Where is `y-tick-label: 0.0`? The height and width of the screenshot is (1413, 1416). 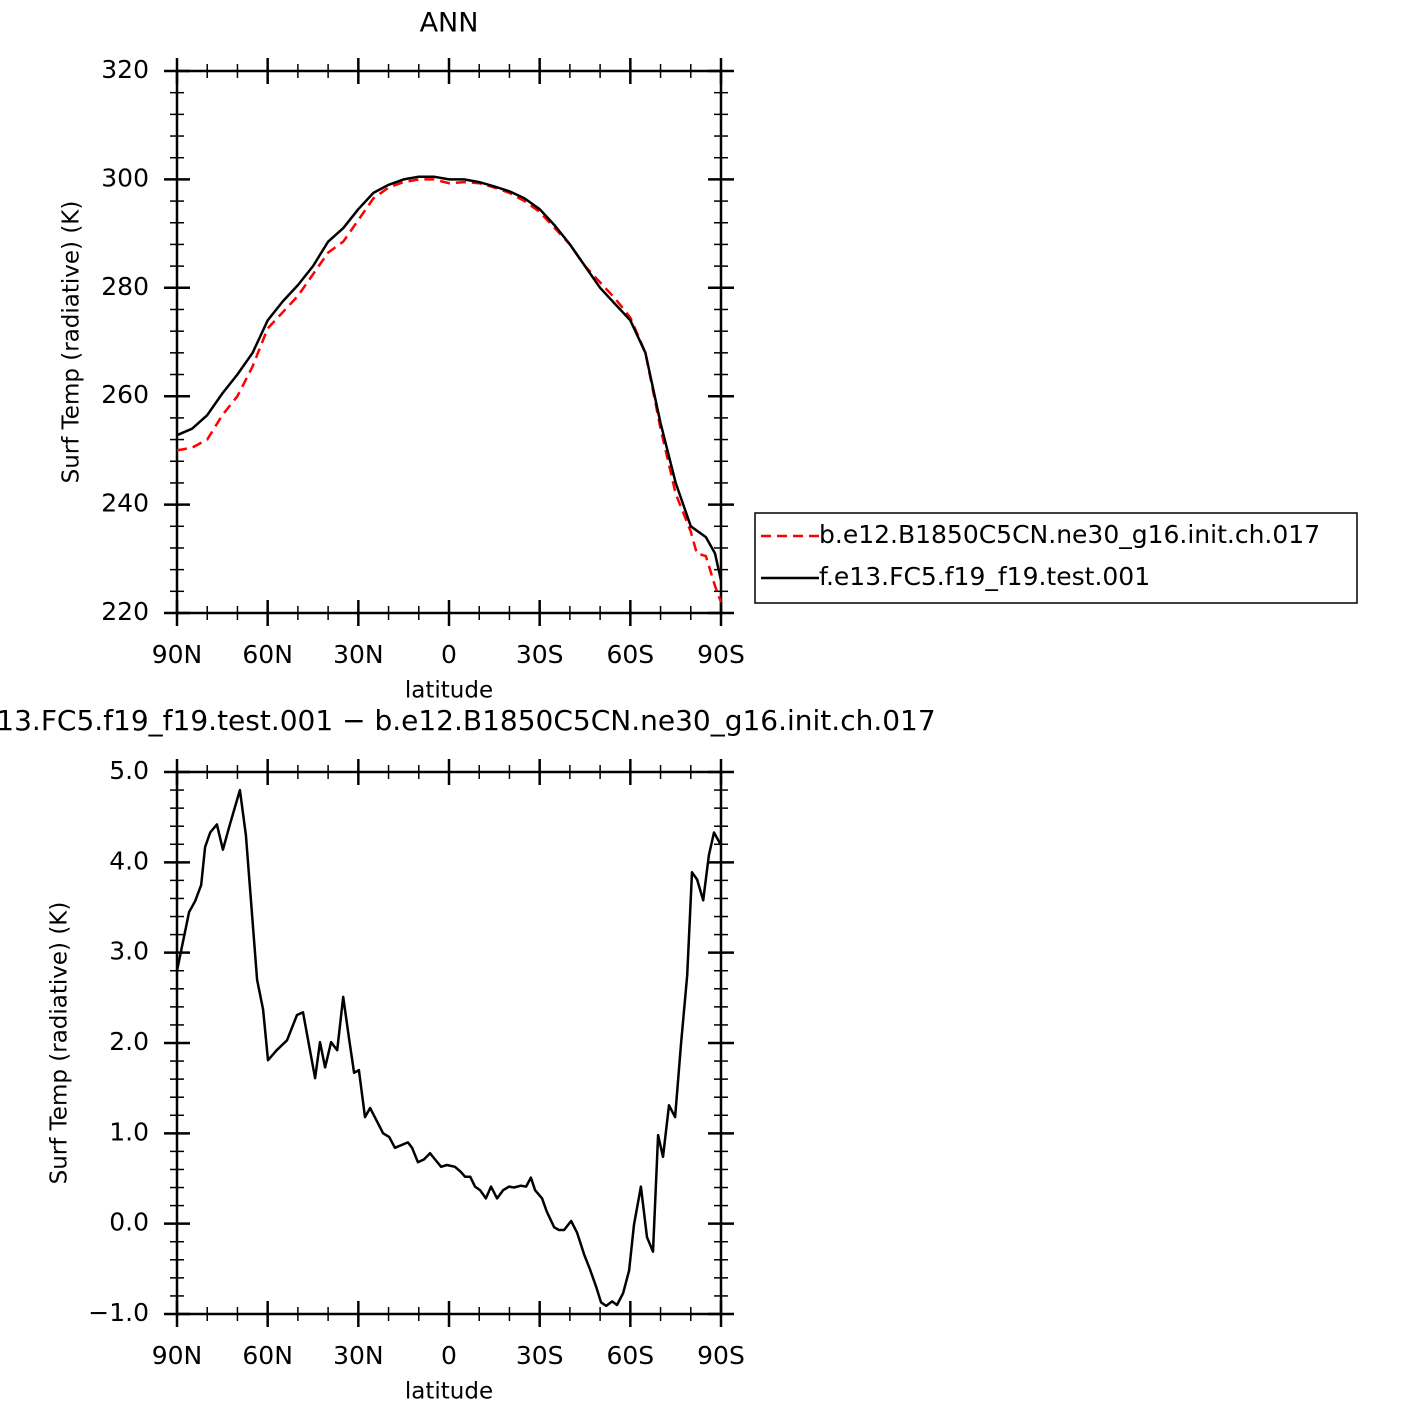 y-tick-label: 0.0 is located at coordinates (129, 1222).